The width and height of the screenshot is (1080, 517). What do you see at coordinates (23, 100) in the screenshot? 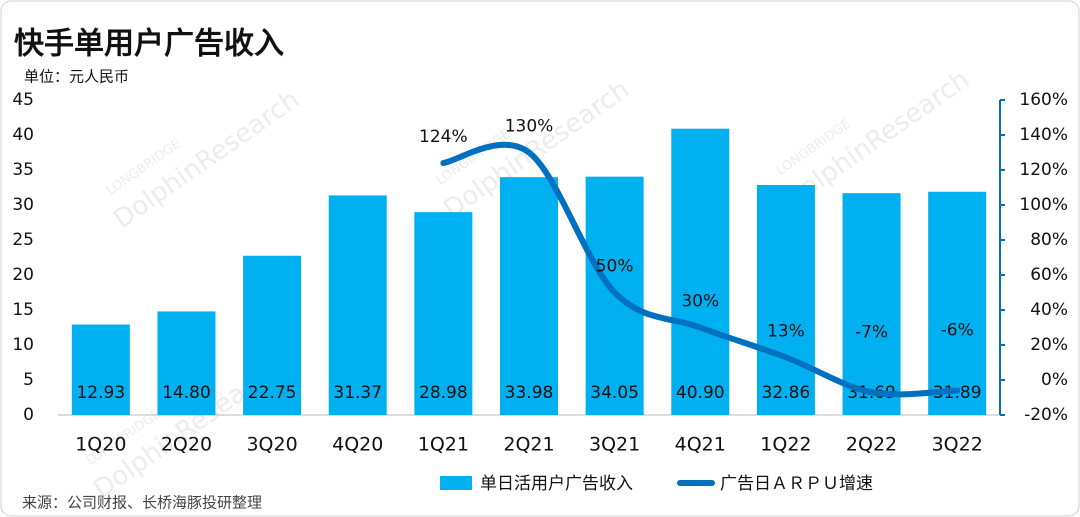
I see `y-tick-label: 45` at bounding box center [23, 100].